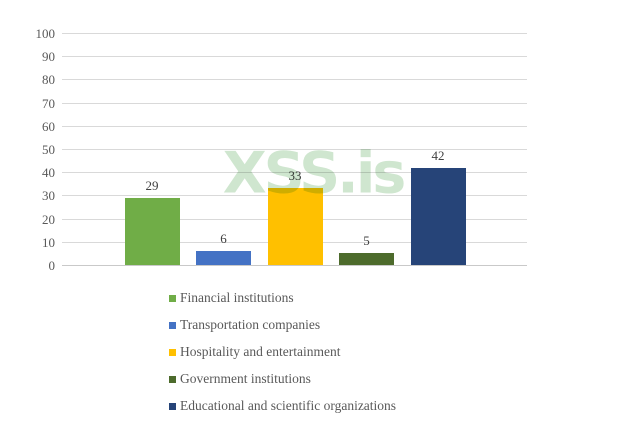 The width and height of the screenshot is (620, 436). I want to click on y-axis-tick-30: 30, so click(48, 195).